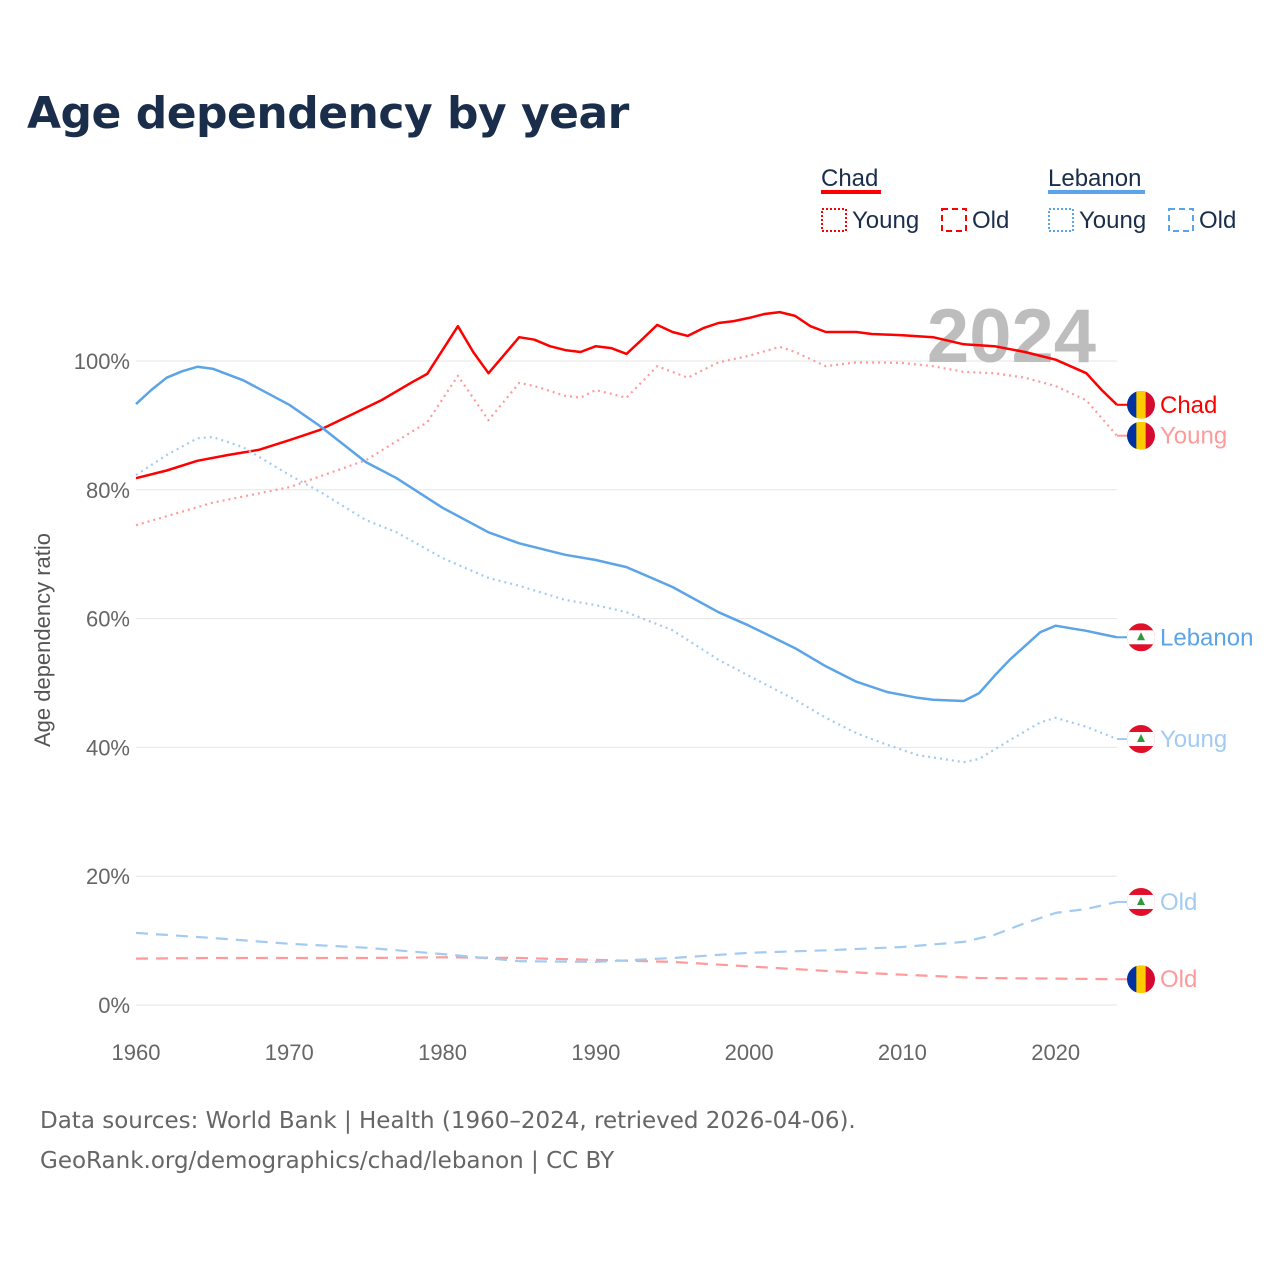  I want to click on x-tick-label: 1990, so click(595, 1052).